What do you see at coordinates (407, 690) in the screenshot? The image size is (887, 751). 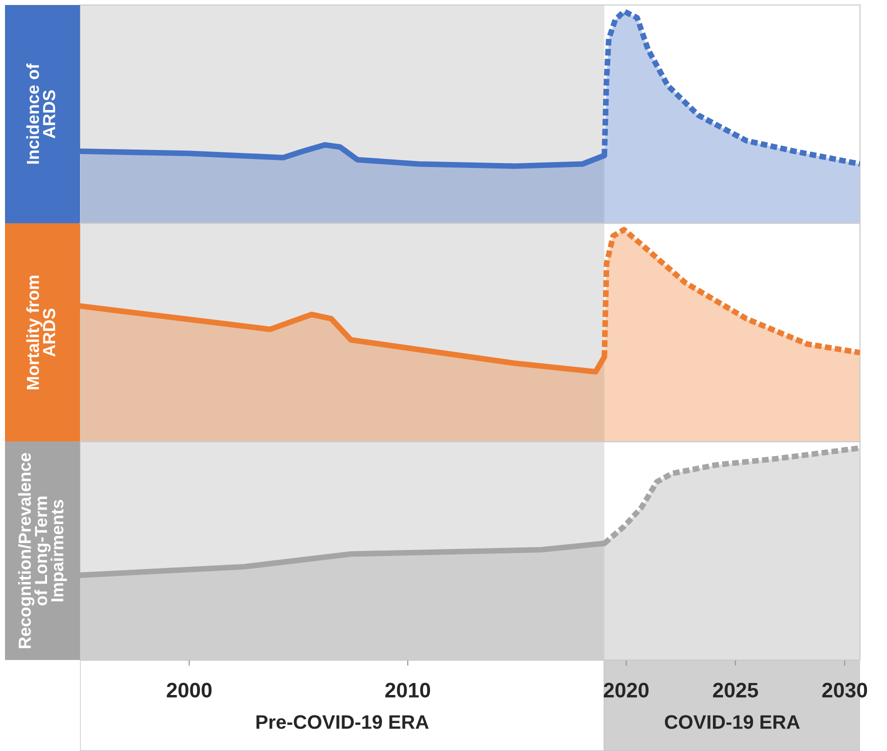 I see `x-tick-label: 2010` at bounding box center [407, 690].